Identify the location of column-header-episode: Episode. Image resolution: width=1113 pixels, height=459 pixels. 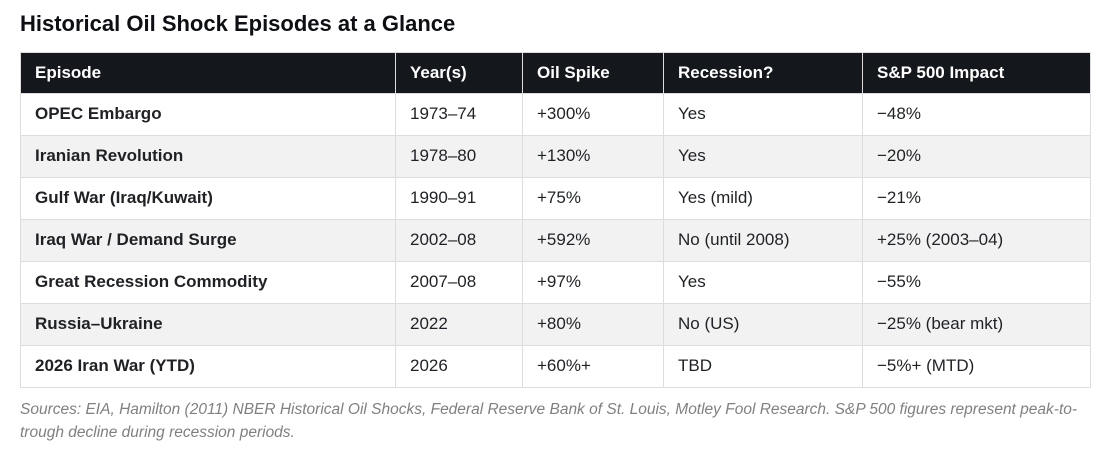
(208, 73).